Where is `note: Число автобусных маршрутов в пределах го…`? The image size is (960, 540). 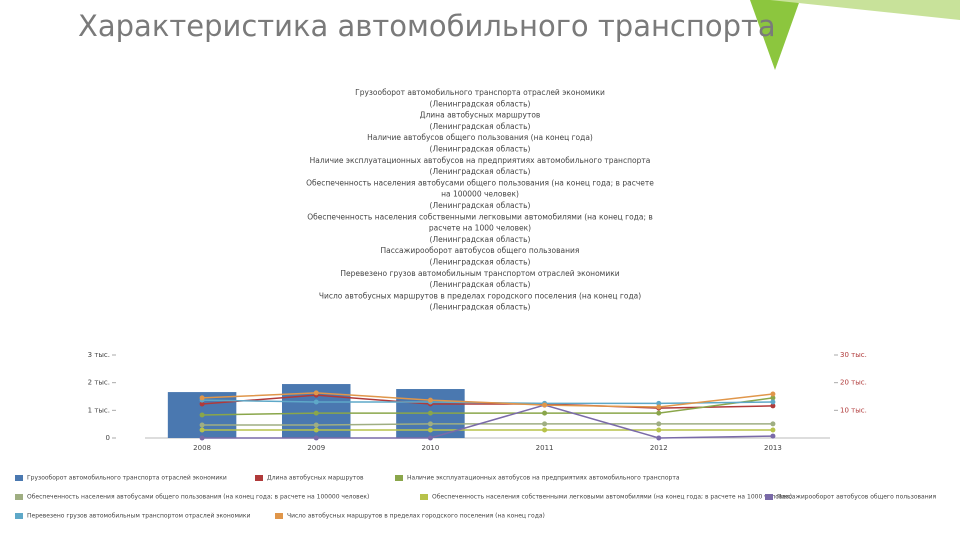
note: Число автобусных маршрутов в пределах го… is located at coordinates (480, 295).